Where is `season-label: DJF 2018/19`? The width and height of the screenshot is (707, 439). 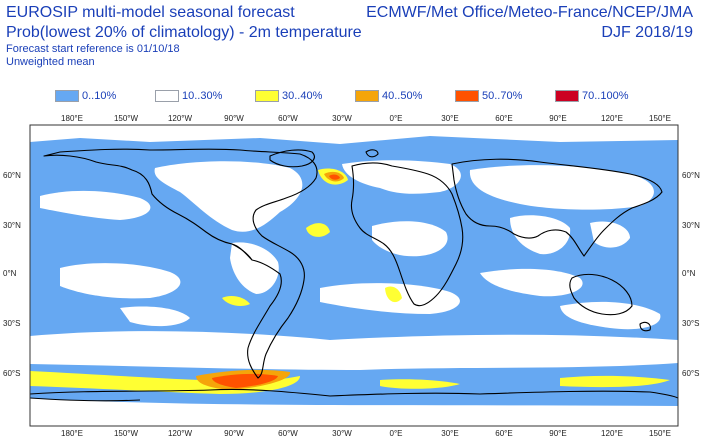
season-label: DJF 2018/19 is located at coordinates (647, 32).